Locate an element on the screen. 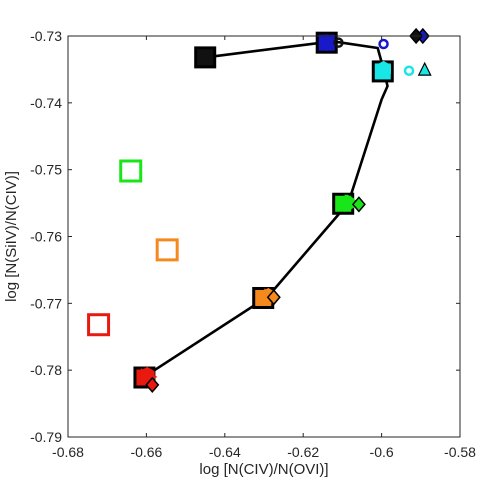 This screenshot has height=491, width=491. x-tick-label: -0.68 is located at coordinates (68, 452).